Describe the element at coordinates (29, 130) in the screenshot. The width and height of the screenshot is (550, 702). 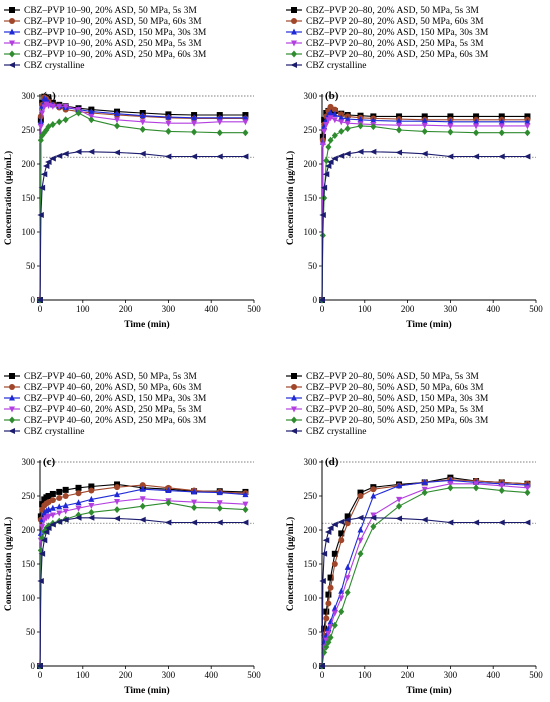
I see `y-tick-label: 250` at that location.